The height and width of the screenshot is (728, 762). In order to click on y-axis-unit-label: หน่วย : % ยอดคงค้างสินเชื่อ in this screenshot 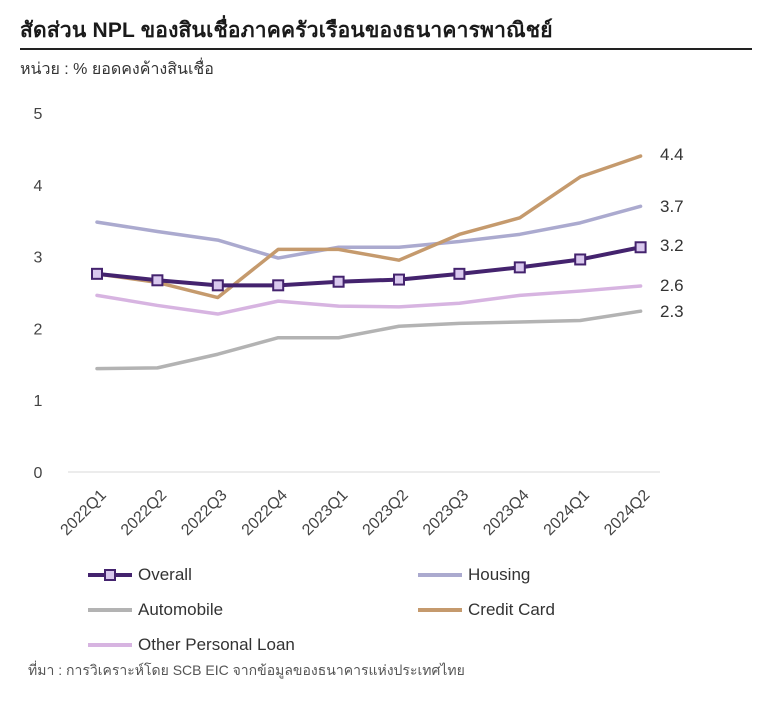, I will do `click(117, 69)`.